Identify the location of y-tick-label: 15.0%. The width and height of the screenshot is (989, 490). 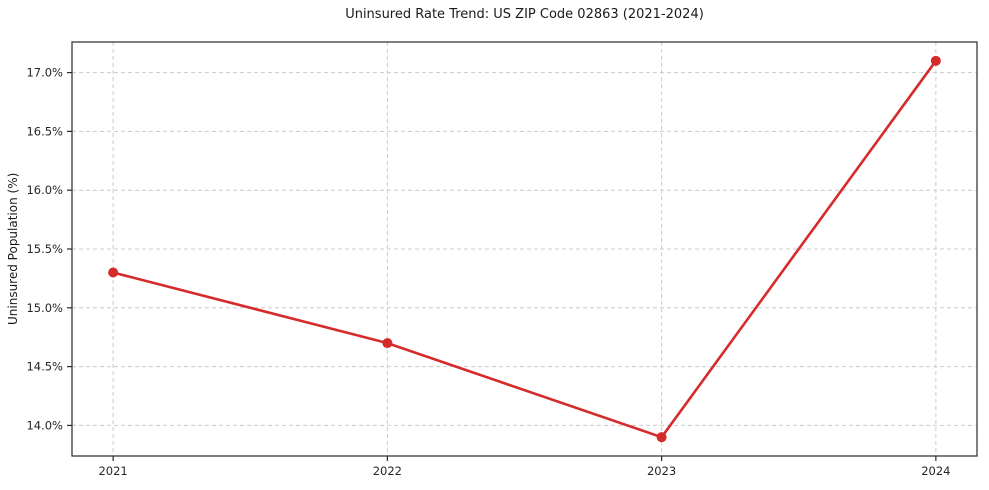
(44, 308).